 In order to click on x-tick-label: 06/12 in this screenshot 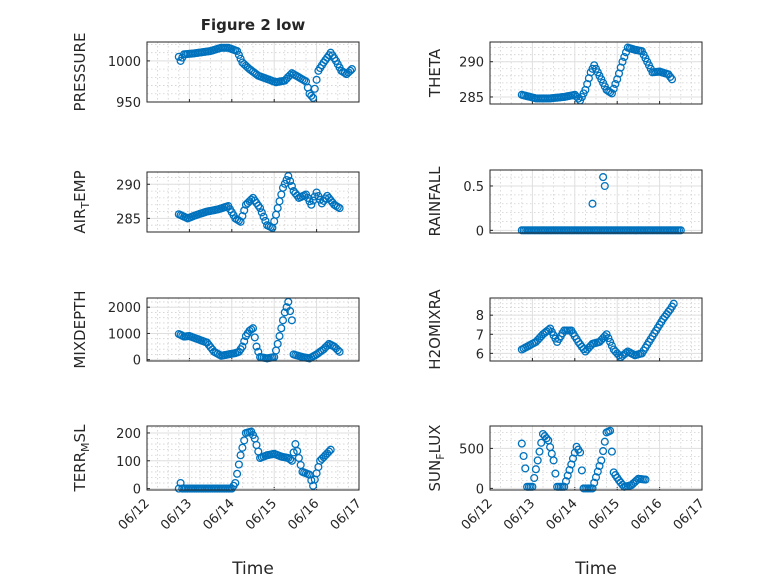, I will do `click(134, 514)`.